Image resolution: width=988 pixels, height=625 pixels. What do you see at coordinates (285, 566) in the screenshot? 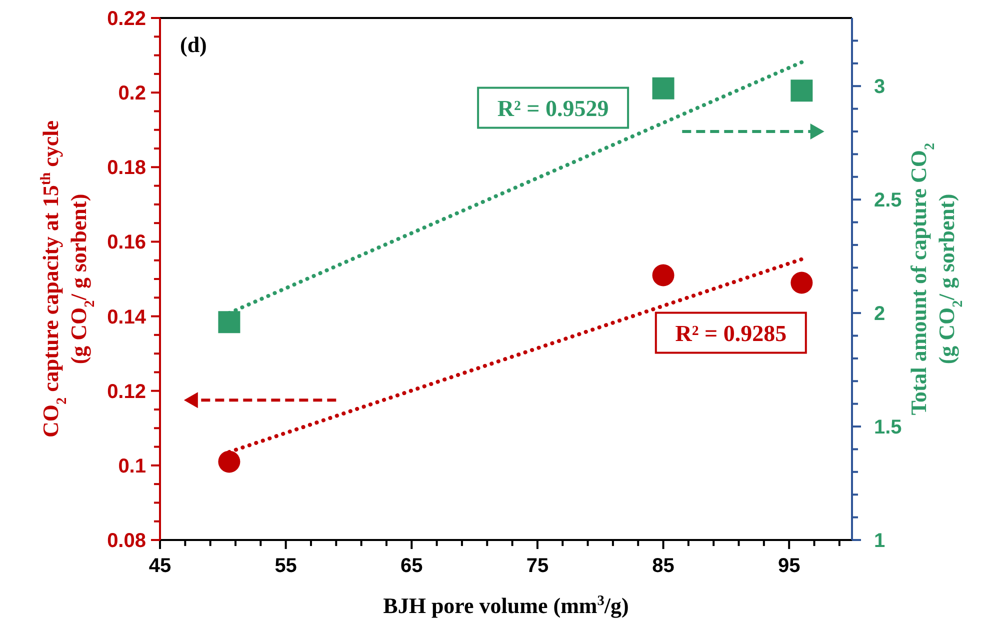
I see `x-tick-label: 55` at bounding box center [285, 566].